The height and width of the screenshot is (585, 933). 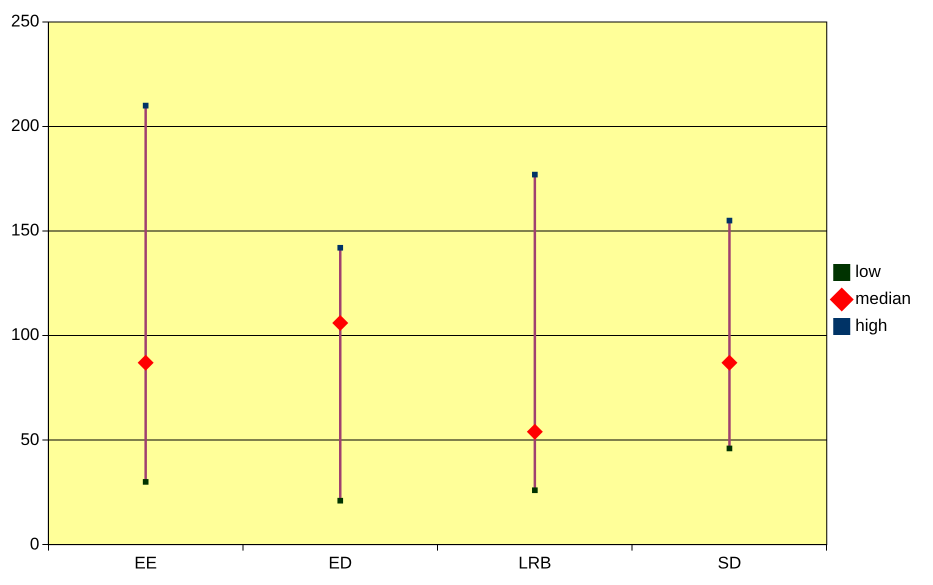 I want to click on legend-label: high, so click(x=871, y=326).